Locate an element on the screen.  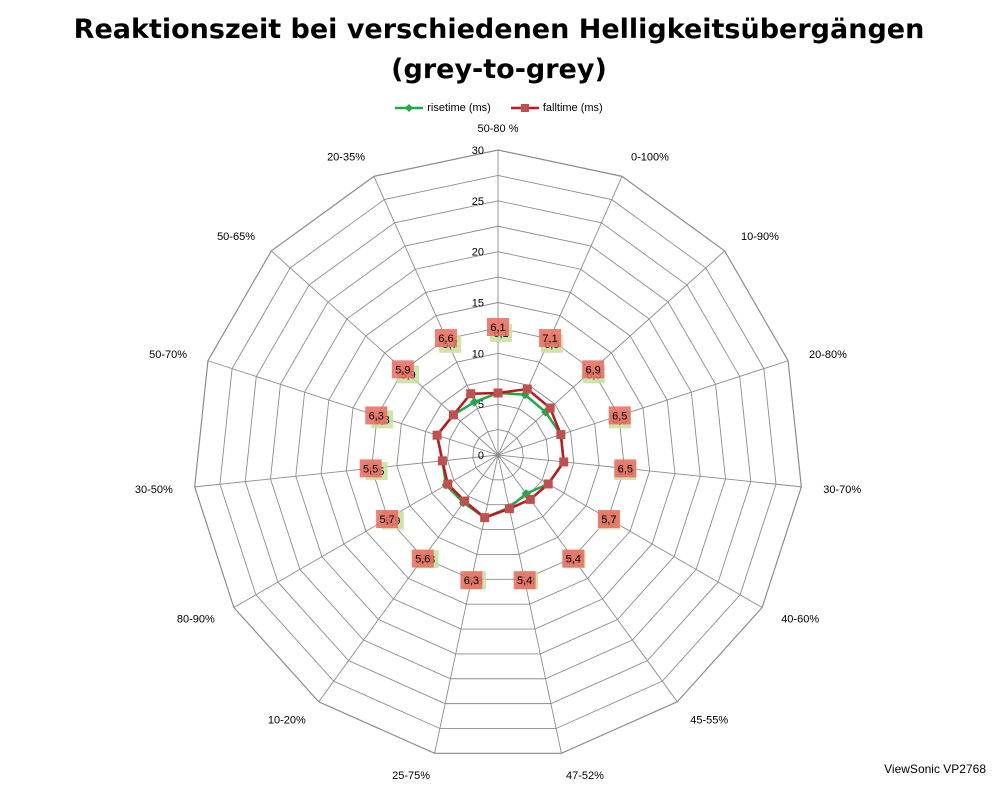
falltime-data-label: 5,6 is located at coordinates (422, 560).